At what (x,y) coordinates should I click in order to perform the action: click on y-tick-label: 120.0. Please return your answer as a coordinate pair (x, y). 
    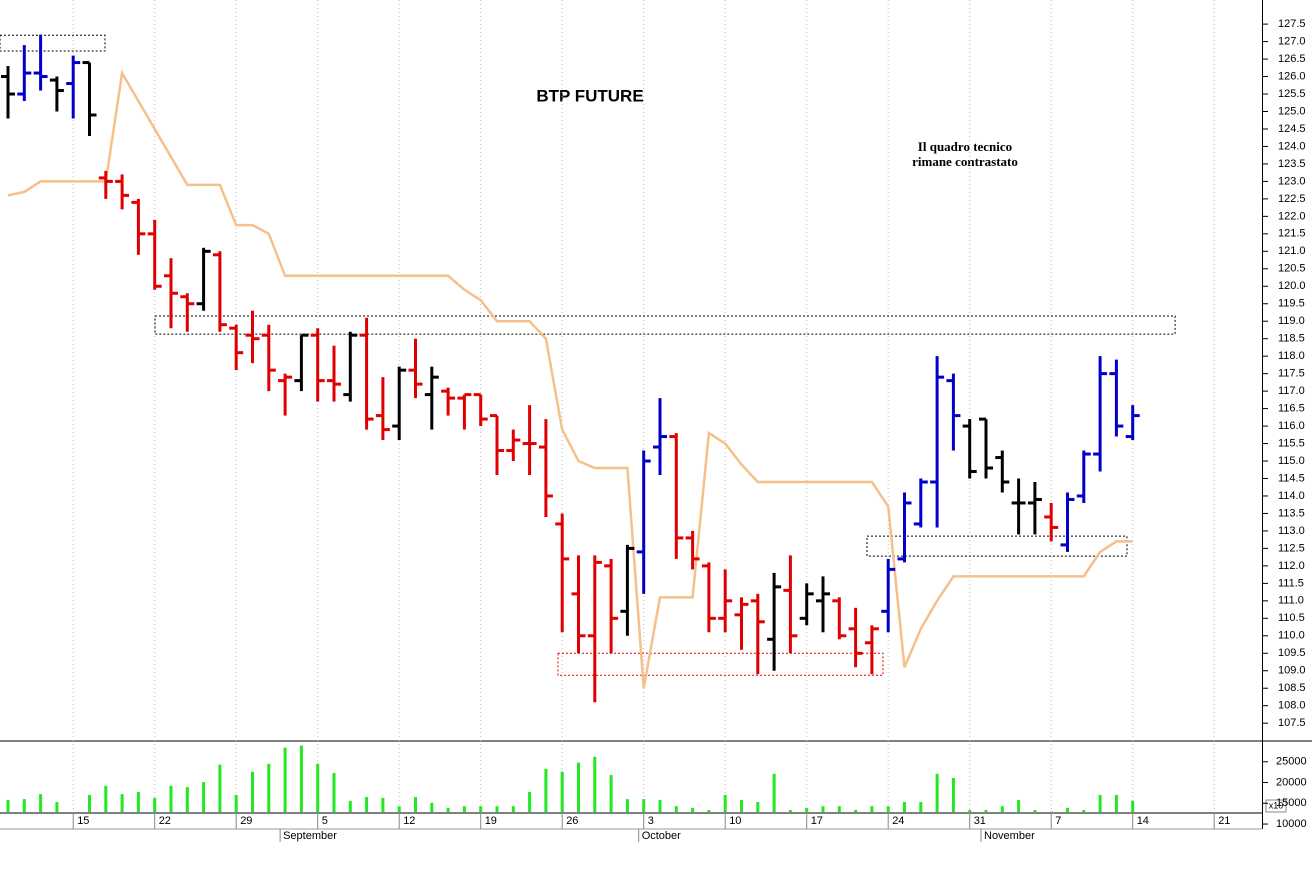
    Looking at the image, I should click on (1292, 286).